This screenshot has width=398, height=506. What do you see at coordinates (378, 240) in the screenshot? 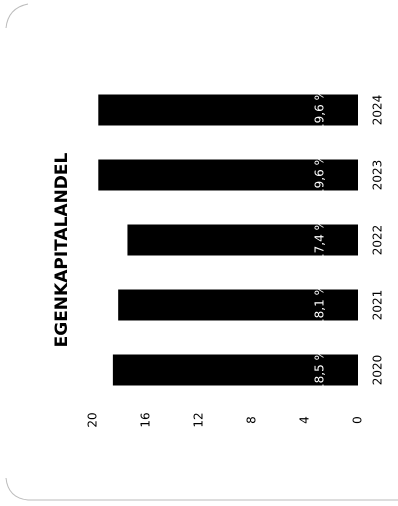
I see `x-tick-label: 2022` at bounding box center [378, 240].